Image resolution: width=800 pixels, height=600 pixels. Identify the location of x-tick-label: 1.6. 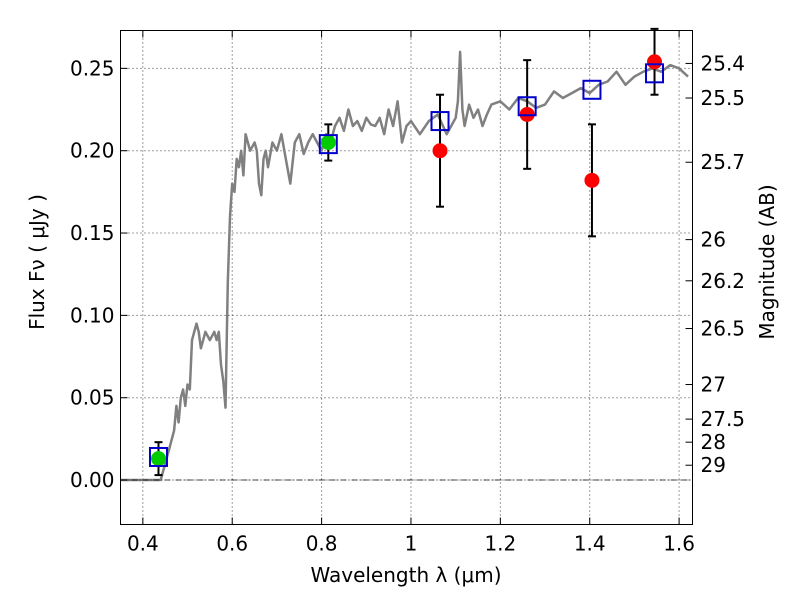
(679, 544).